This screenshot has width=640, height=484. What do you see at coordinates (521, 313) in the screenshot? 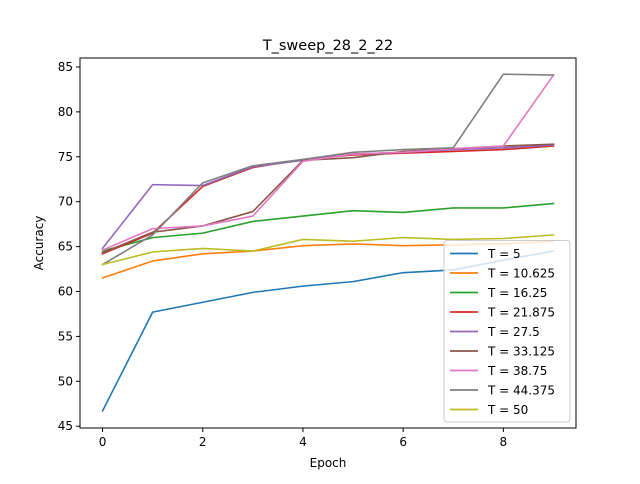
I see `legend-label-4: T = 21.875` at bounding box center [521, 313].